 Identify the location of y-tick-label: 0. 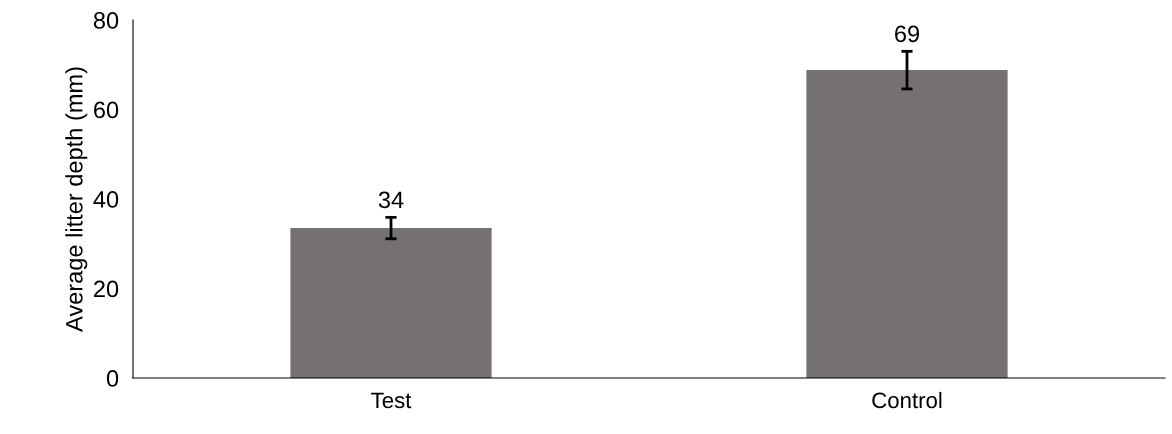
(112, 378).